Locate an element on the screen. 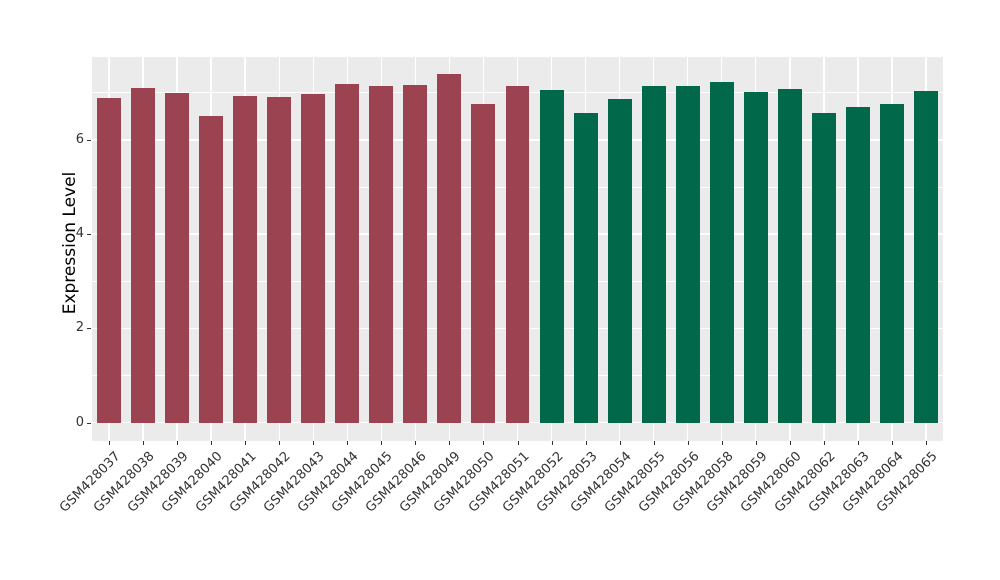 The height and width of the screenshot is (580, 1000). bar-GSM428041 is located at coordinates (245, 259).